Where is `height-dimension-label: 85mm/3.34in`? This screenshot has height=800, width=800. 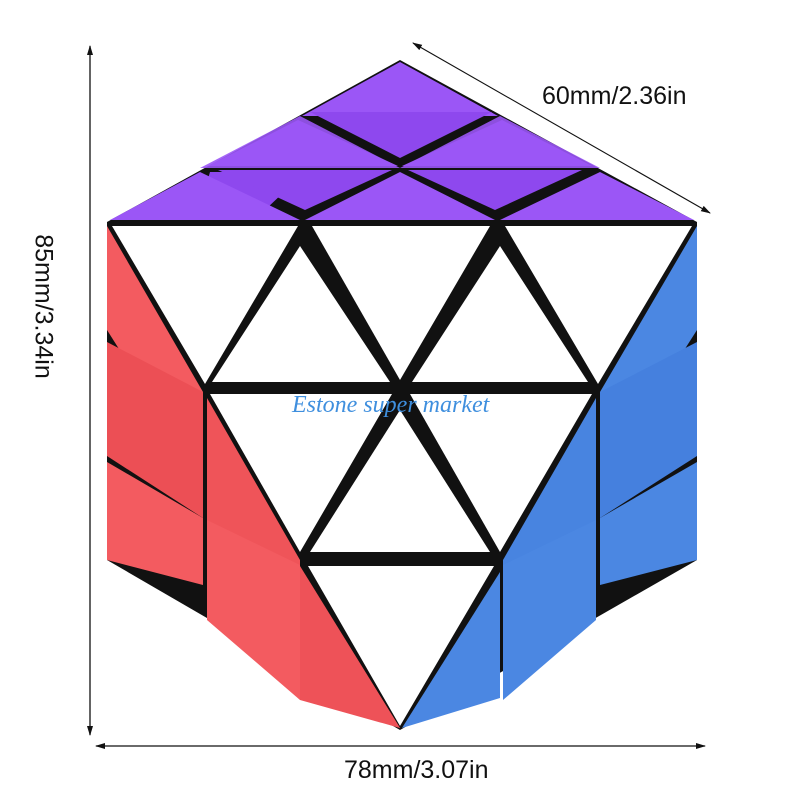 height-dimension-label: 85mm/3.34in is located at coordinates (43, 306).